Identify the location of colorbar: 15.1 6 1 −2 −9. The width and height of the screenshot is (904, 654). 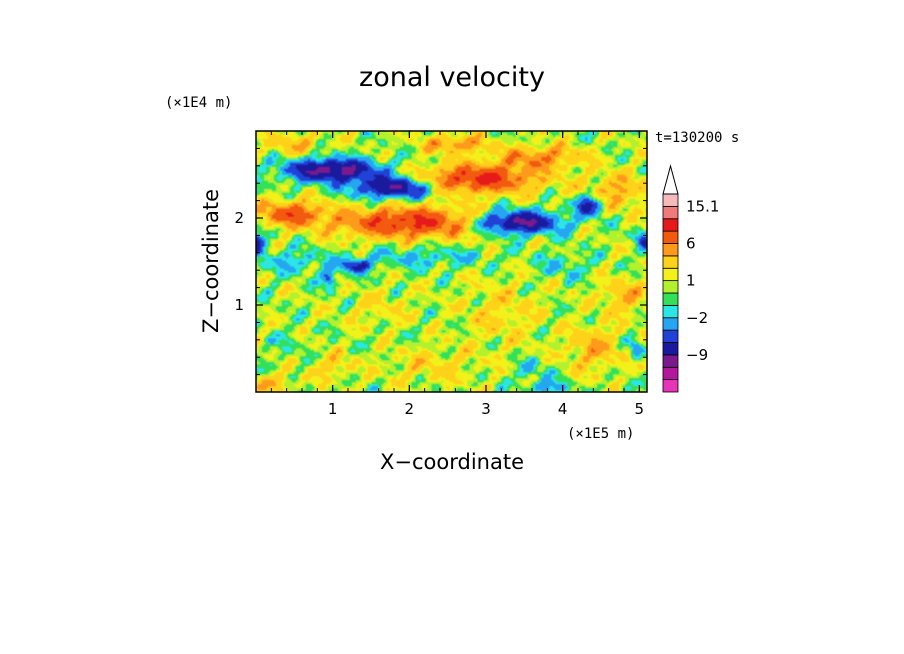
(690, 278).